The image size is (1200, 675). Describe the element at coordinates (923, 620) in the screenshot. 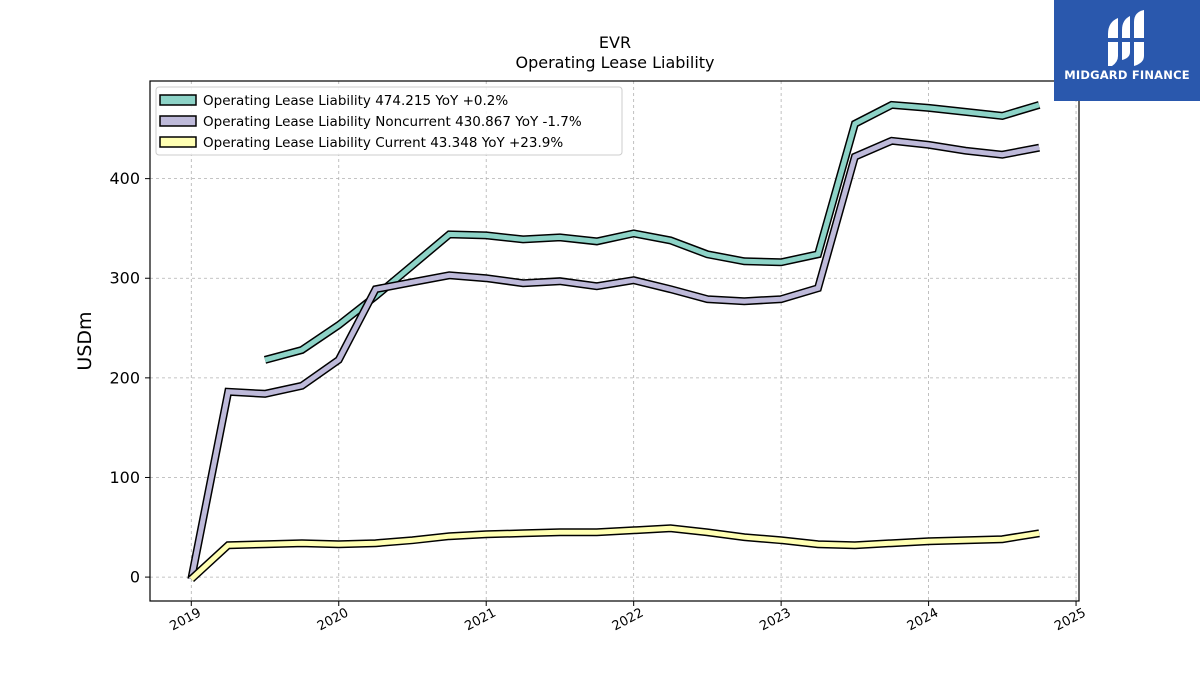

I see `x-tick-label: 2024` at that location.